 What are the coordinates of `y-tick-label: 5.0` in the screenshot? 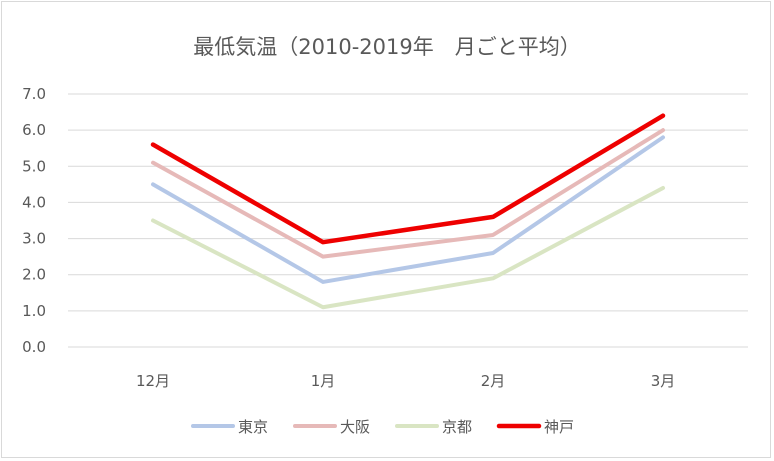 It's located at (34, 166).